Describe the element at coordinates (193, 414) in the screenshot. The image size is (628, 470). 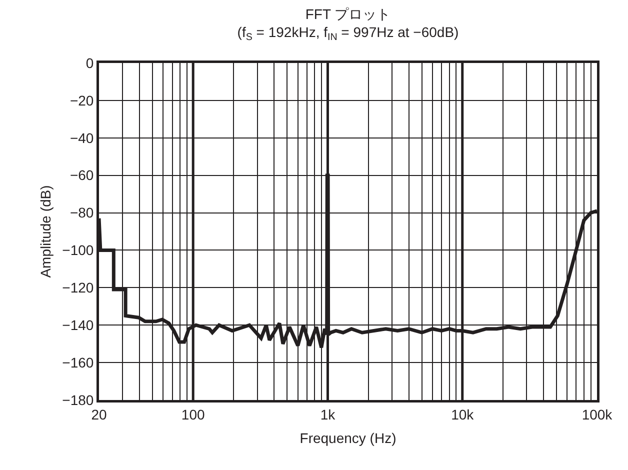
I see `x-tick-label: 100` at that location.